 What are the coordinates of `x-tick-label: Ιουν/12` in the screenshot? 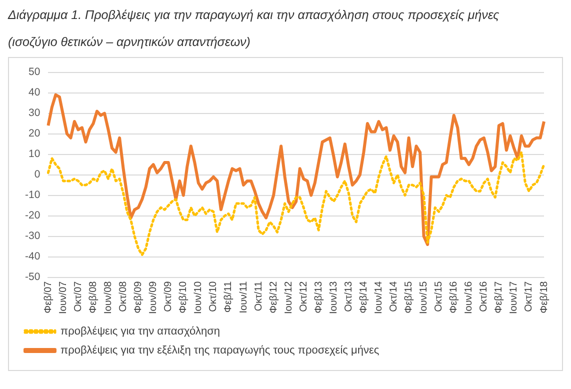 It's located at (288, 297).